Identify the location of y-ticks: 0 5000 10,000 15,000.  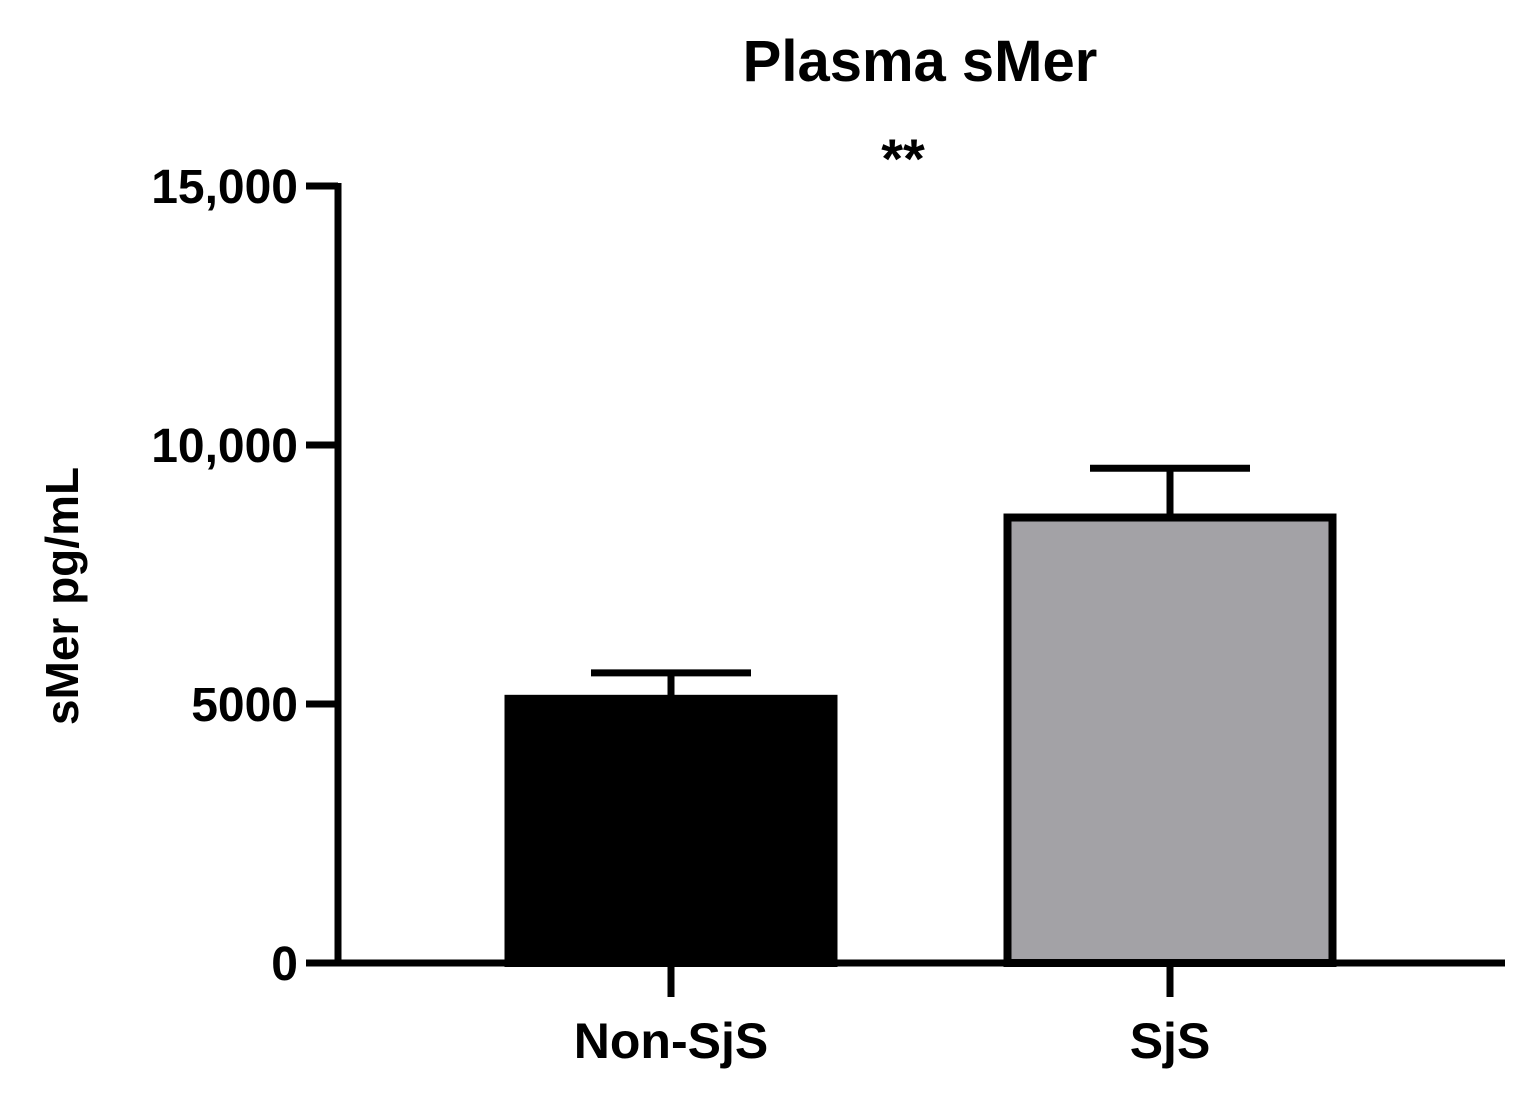
(244, 576).